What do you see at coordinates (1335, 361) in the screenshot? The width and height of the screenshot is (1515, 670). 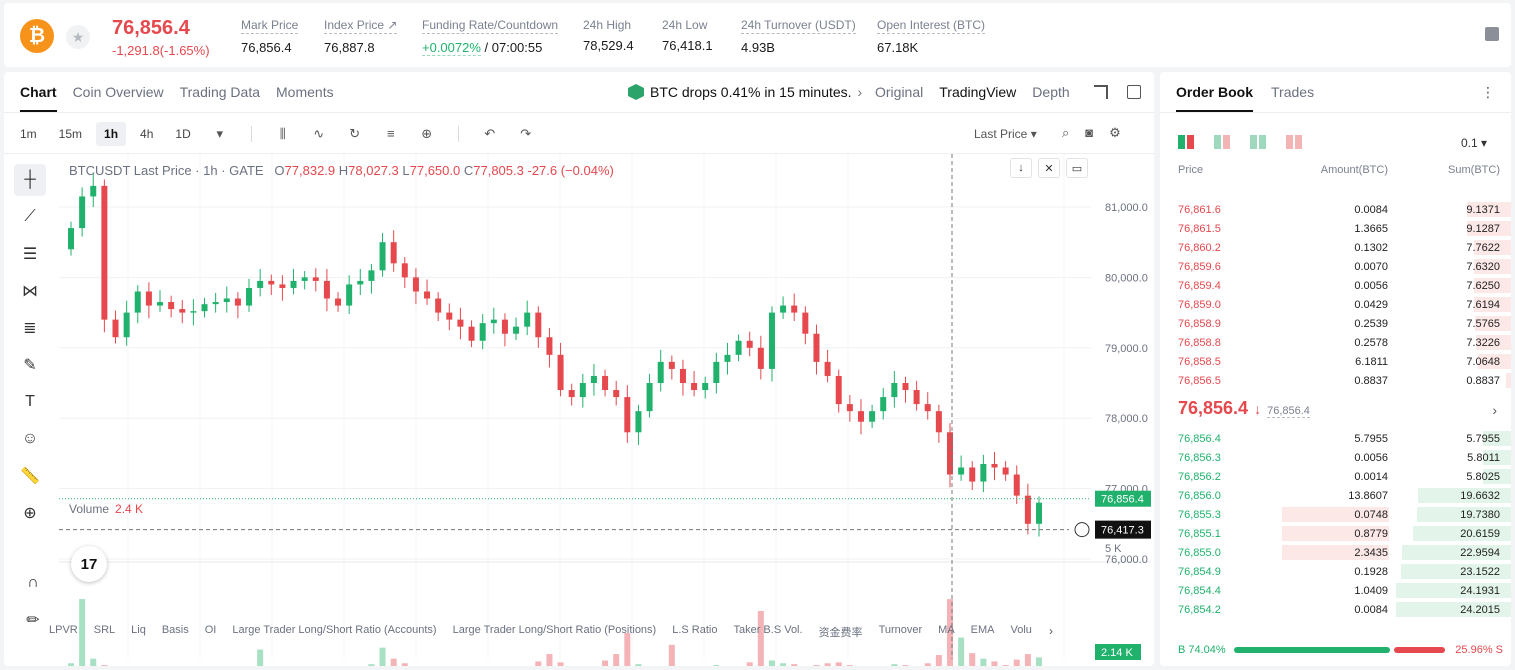 I see `ask-row: 76,858.5 6.1811 7.0648` at bounding box center [1335, 361].